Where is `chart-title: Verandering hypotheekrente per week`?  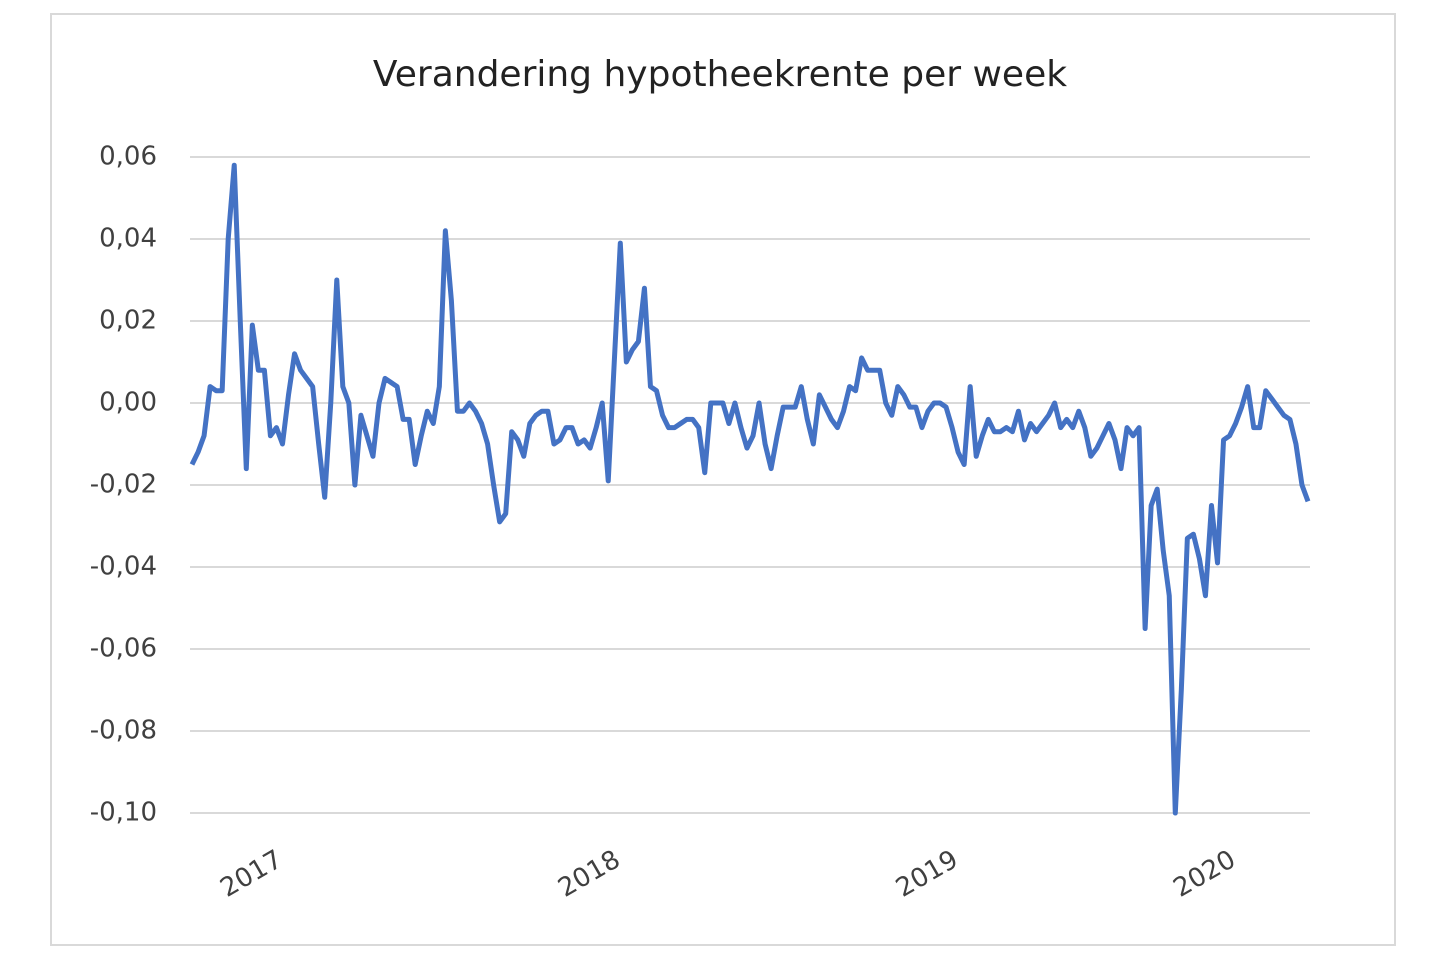 chart-title: Verandering hypotheekrente per week is located at coordinates (720, 74).